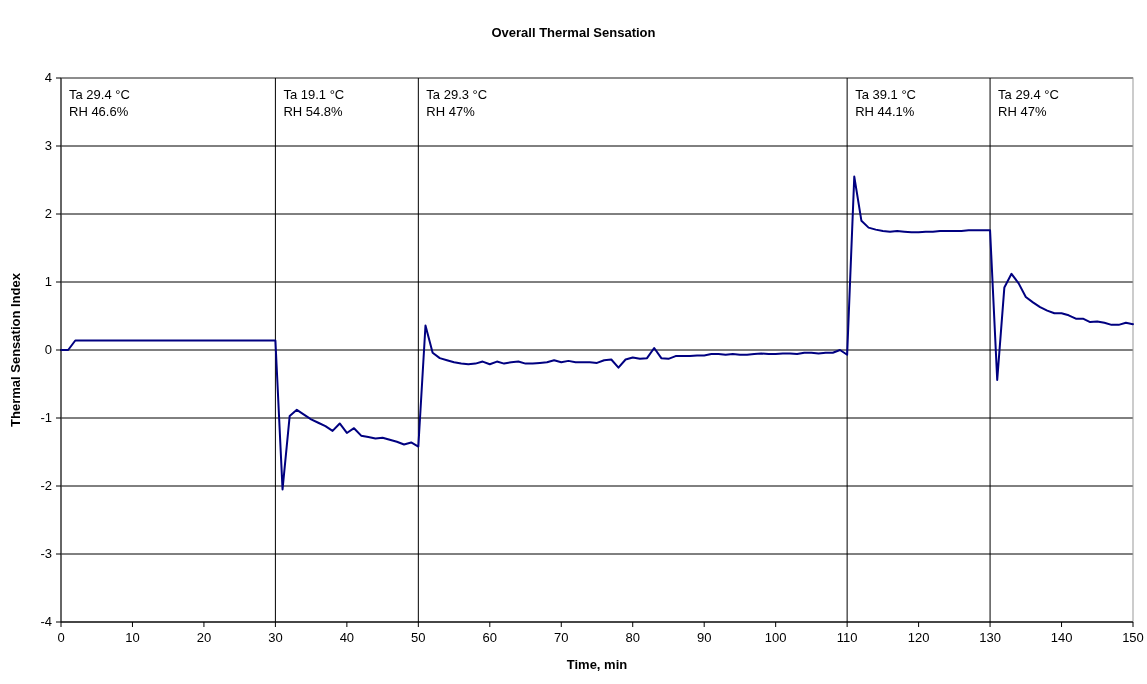  Describe the element at coordinates (632, 637) in the screenshot. I see `x-tick-label: 80` at that location.